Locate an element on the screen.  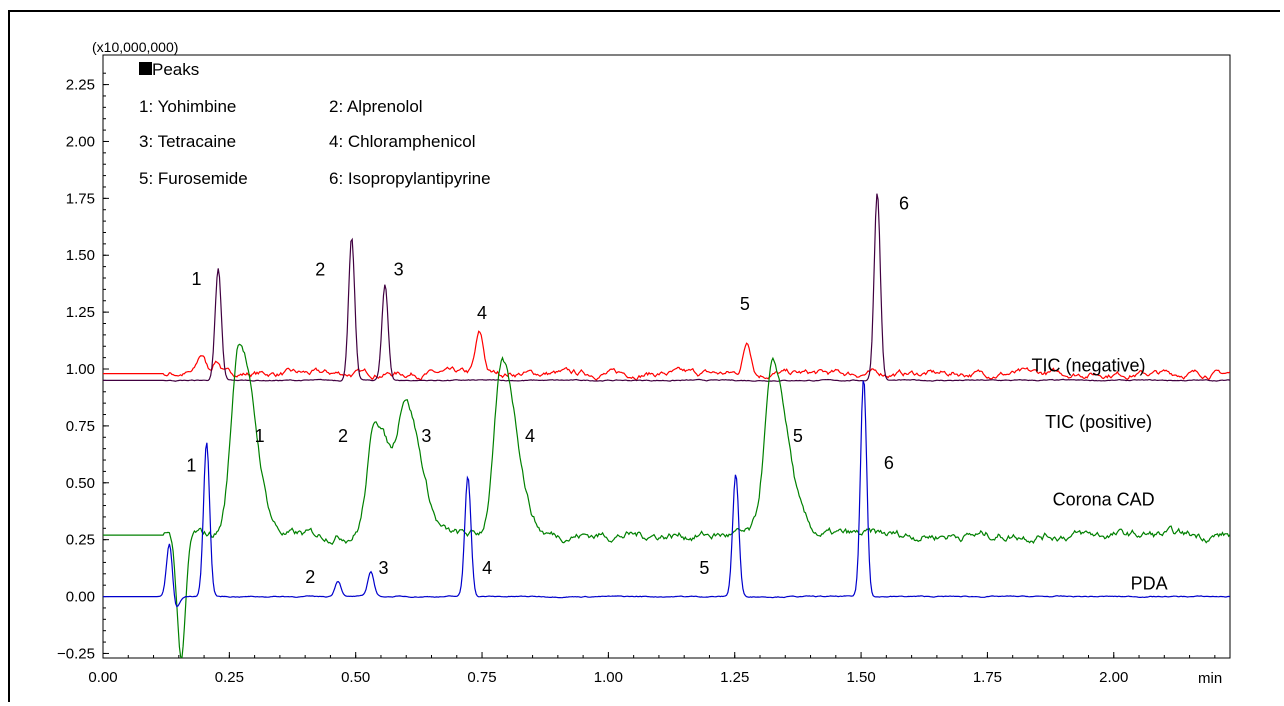
x-tick-label: 1.50 is located at coordinates (860, 677).